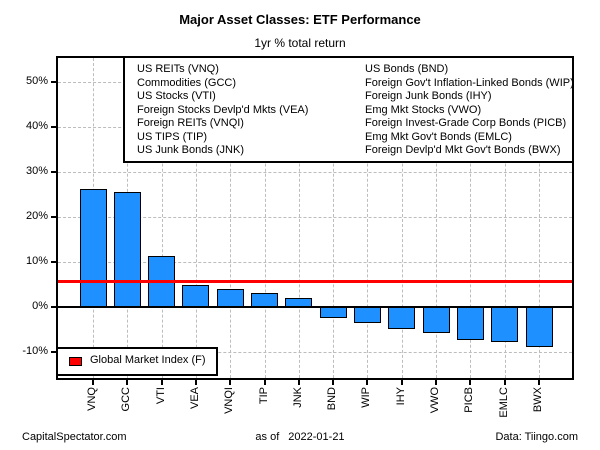 Image resolution: width=600 pixels, height=450 pixels. Describe the element at coordinates (75, 361) in the screenshot. I see `red-line-swatch-icon` at that location.